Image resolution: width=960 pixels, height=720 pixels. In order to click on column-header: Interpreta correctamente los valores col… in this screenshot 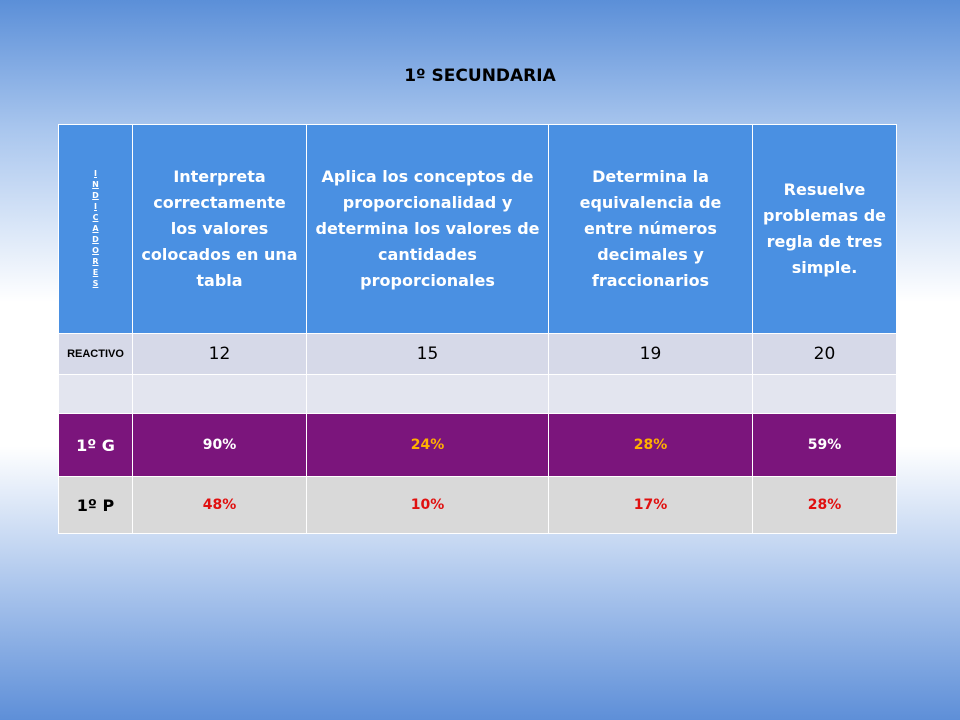, I will do `click(219, 229)`.